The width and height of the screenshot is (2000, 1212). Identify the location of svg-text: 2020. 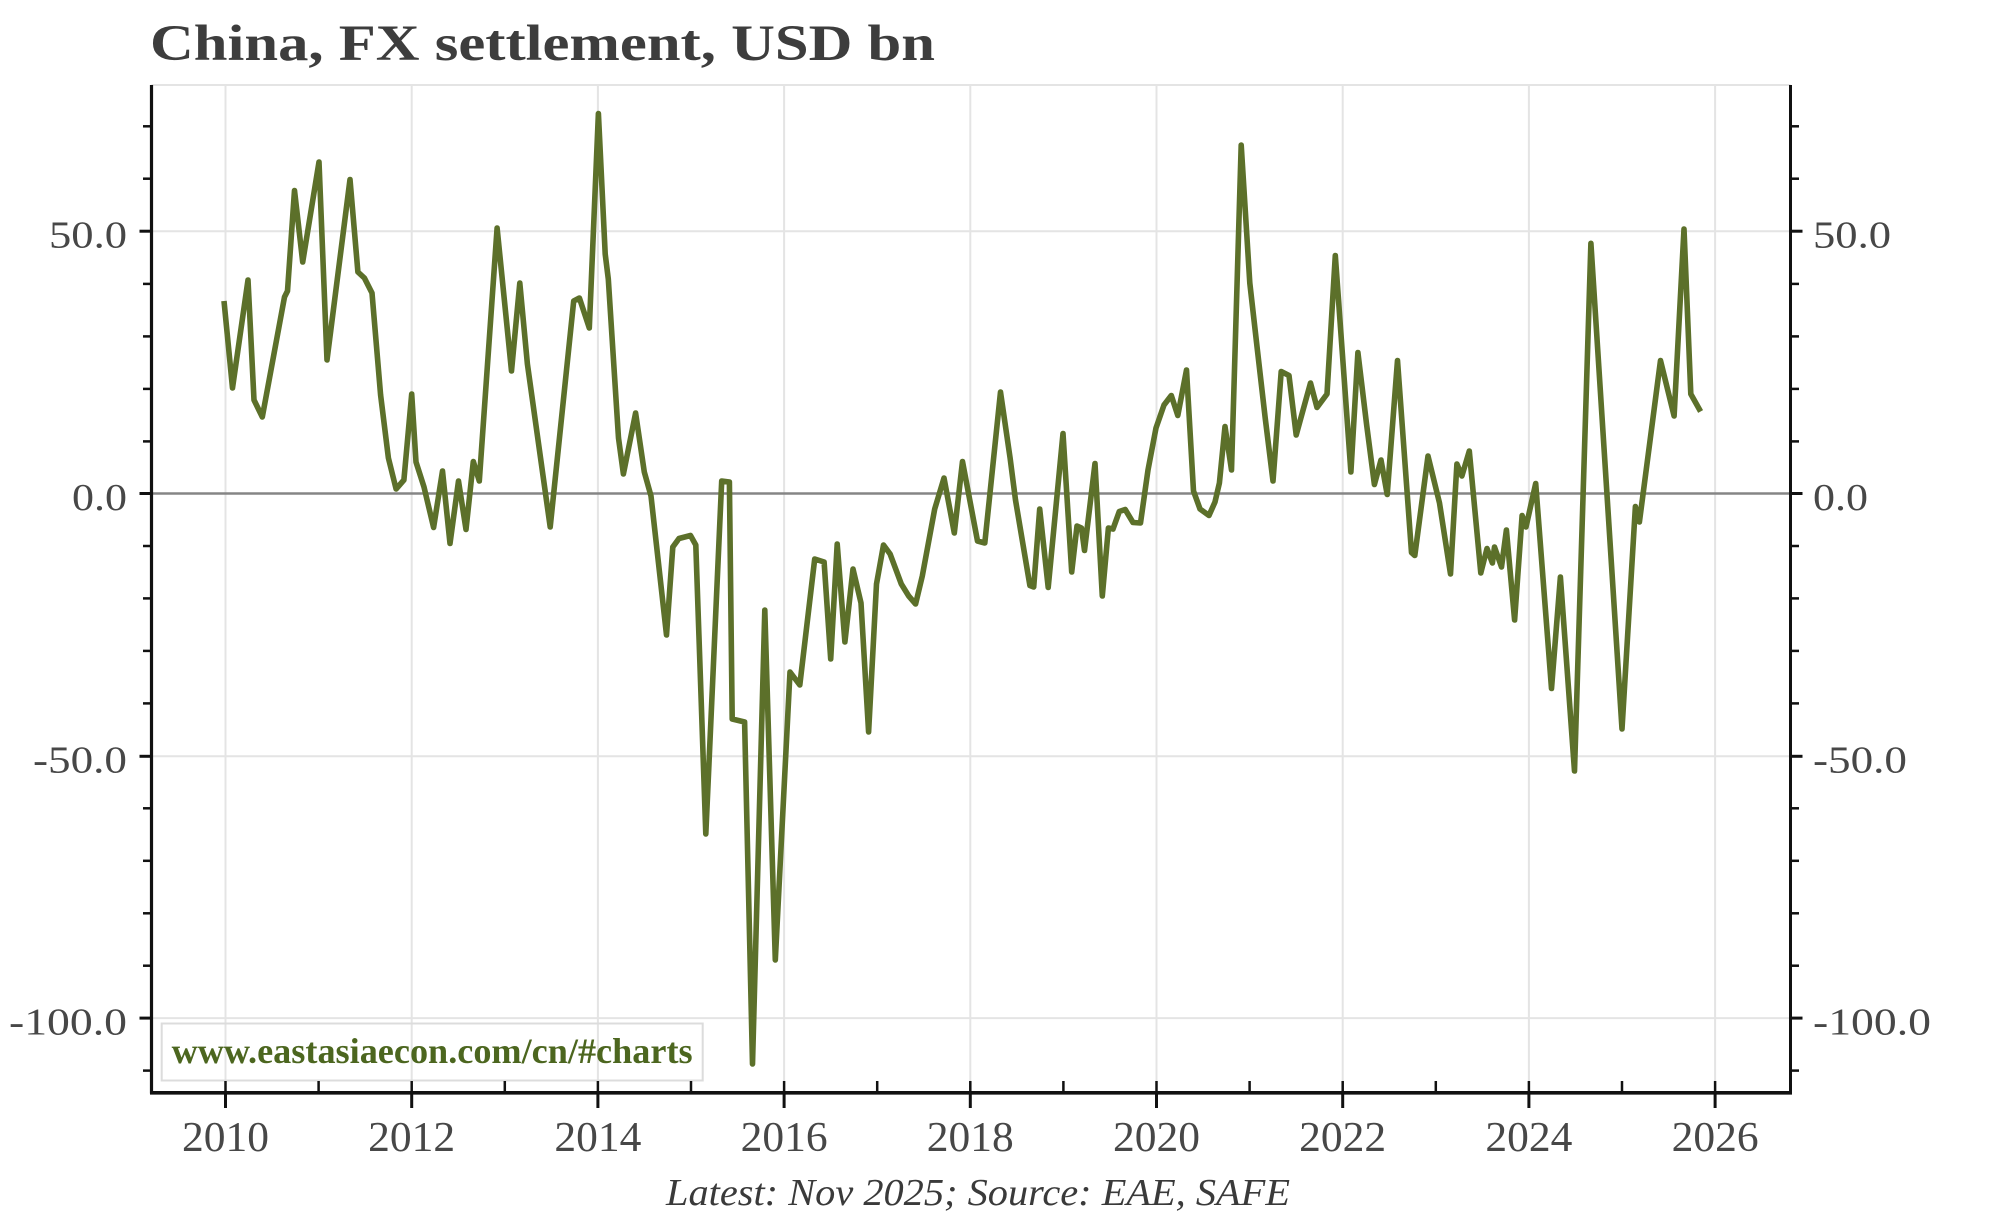
(1156, 1138).